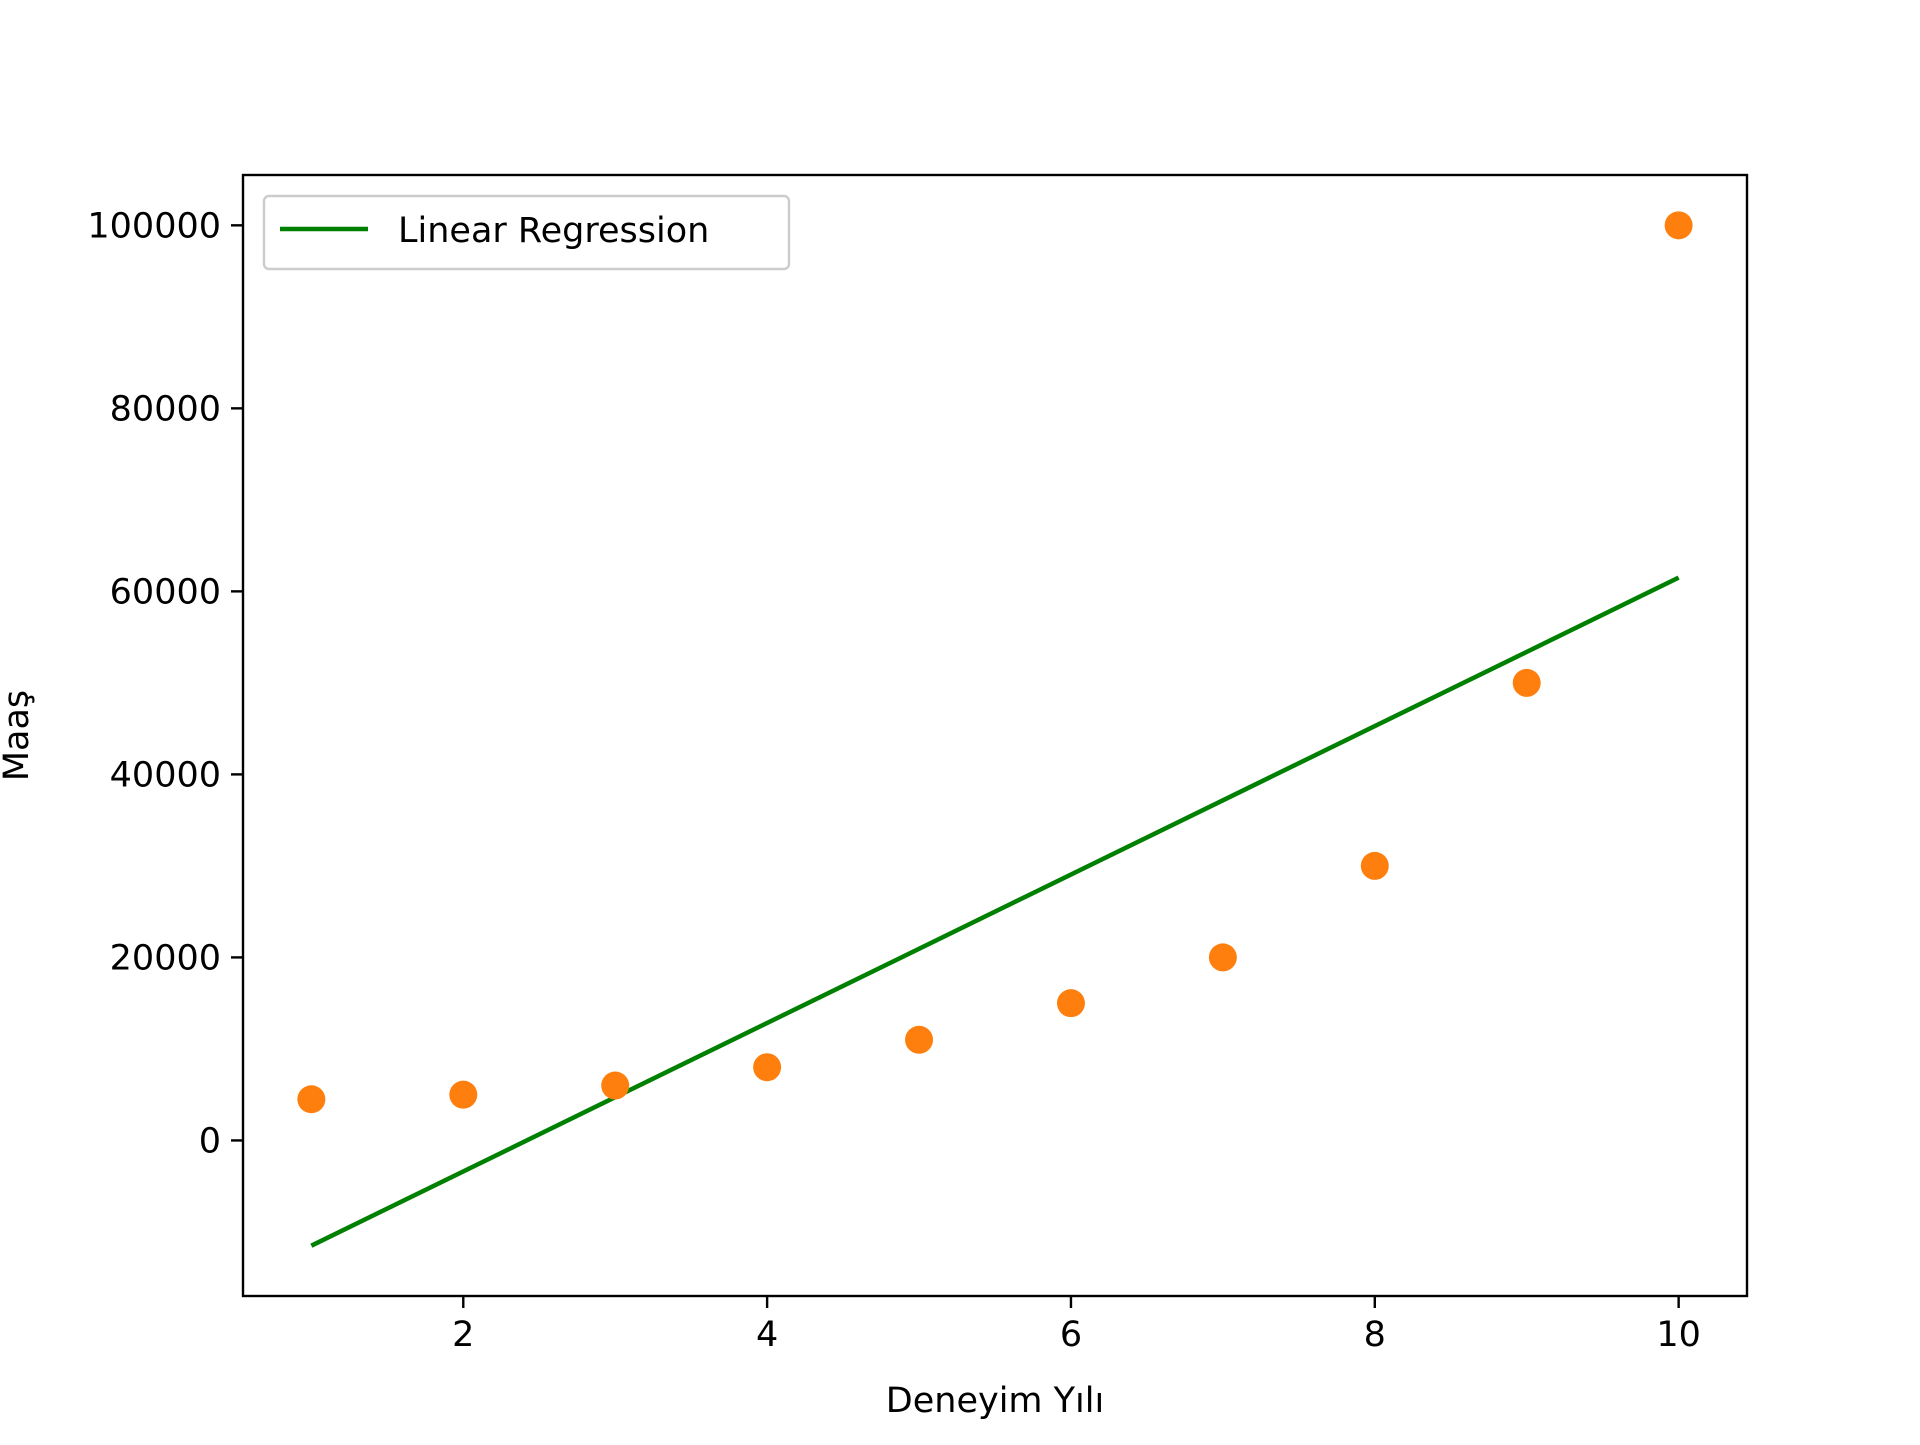 This screenshot has width=1920, height=1445. I want to click on legend-box, so click(526, 232).